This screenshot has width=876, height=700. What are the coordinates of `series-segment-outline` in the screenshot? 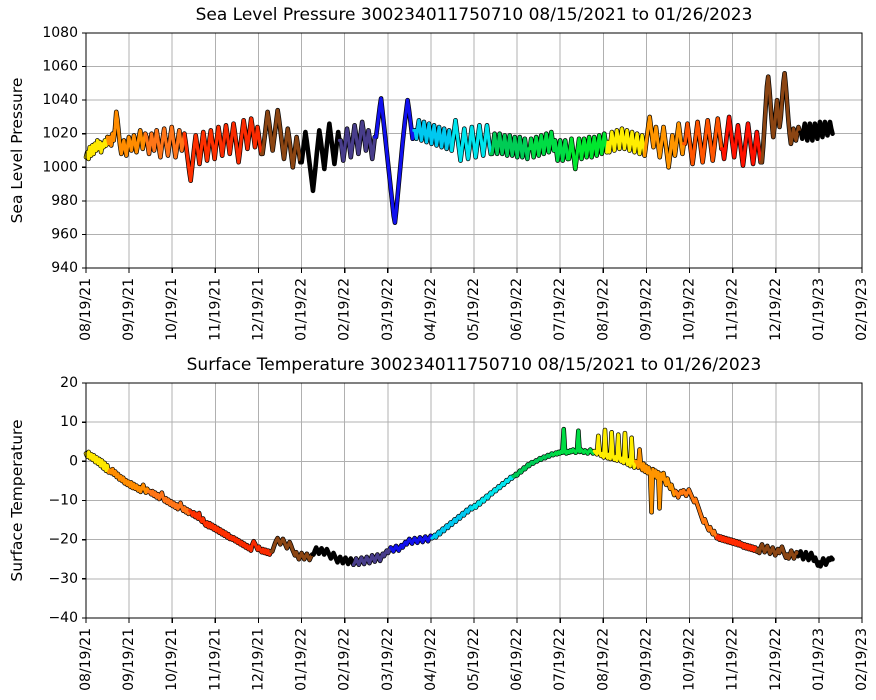 It's located at (394, 160).